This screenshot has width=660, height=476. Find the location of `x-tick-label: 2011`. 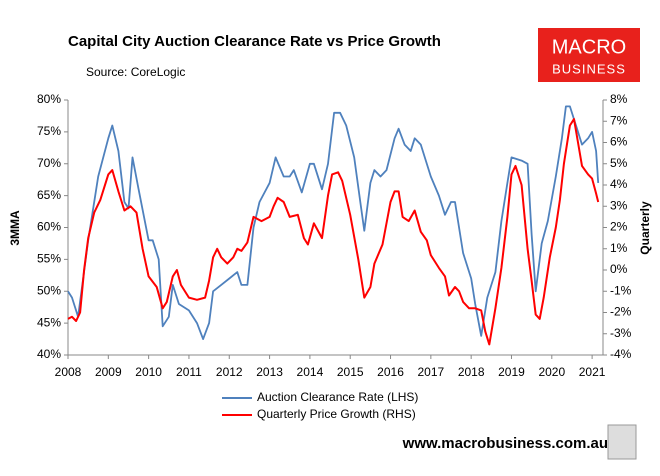

x-tick-label: 2011 is located at coordinates (189, 372).